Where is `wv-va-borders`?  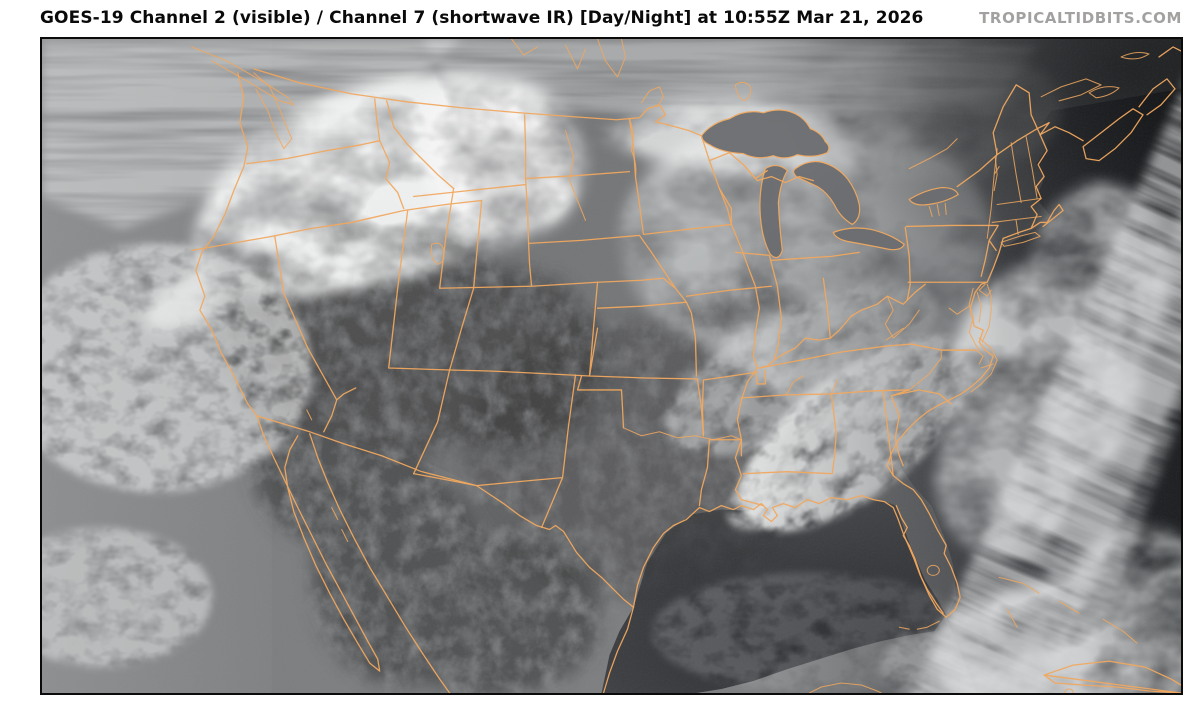 wv-va-borders is located at coordinates (902, 318).